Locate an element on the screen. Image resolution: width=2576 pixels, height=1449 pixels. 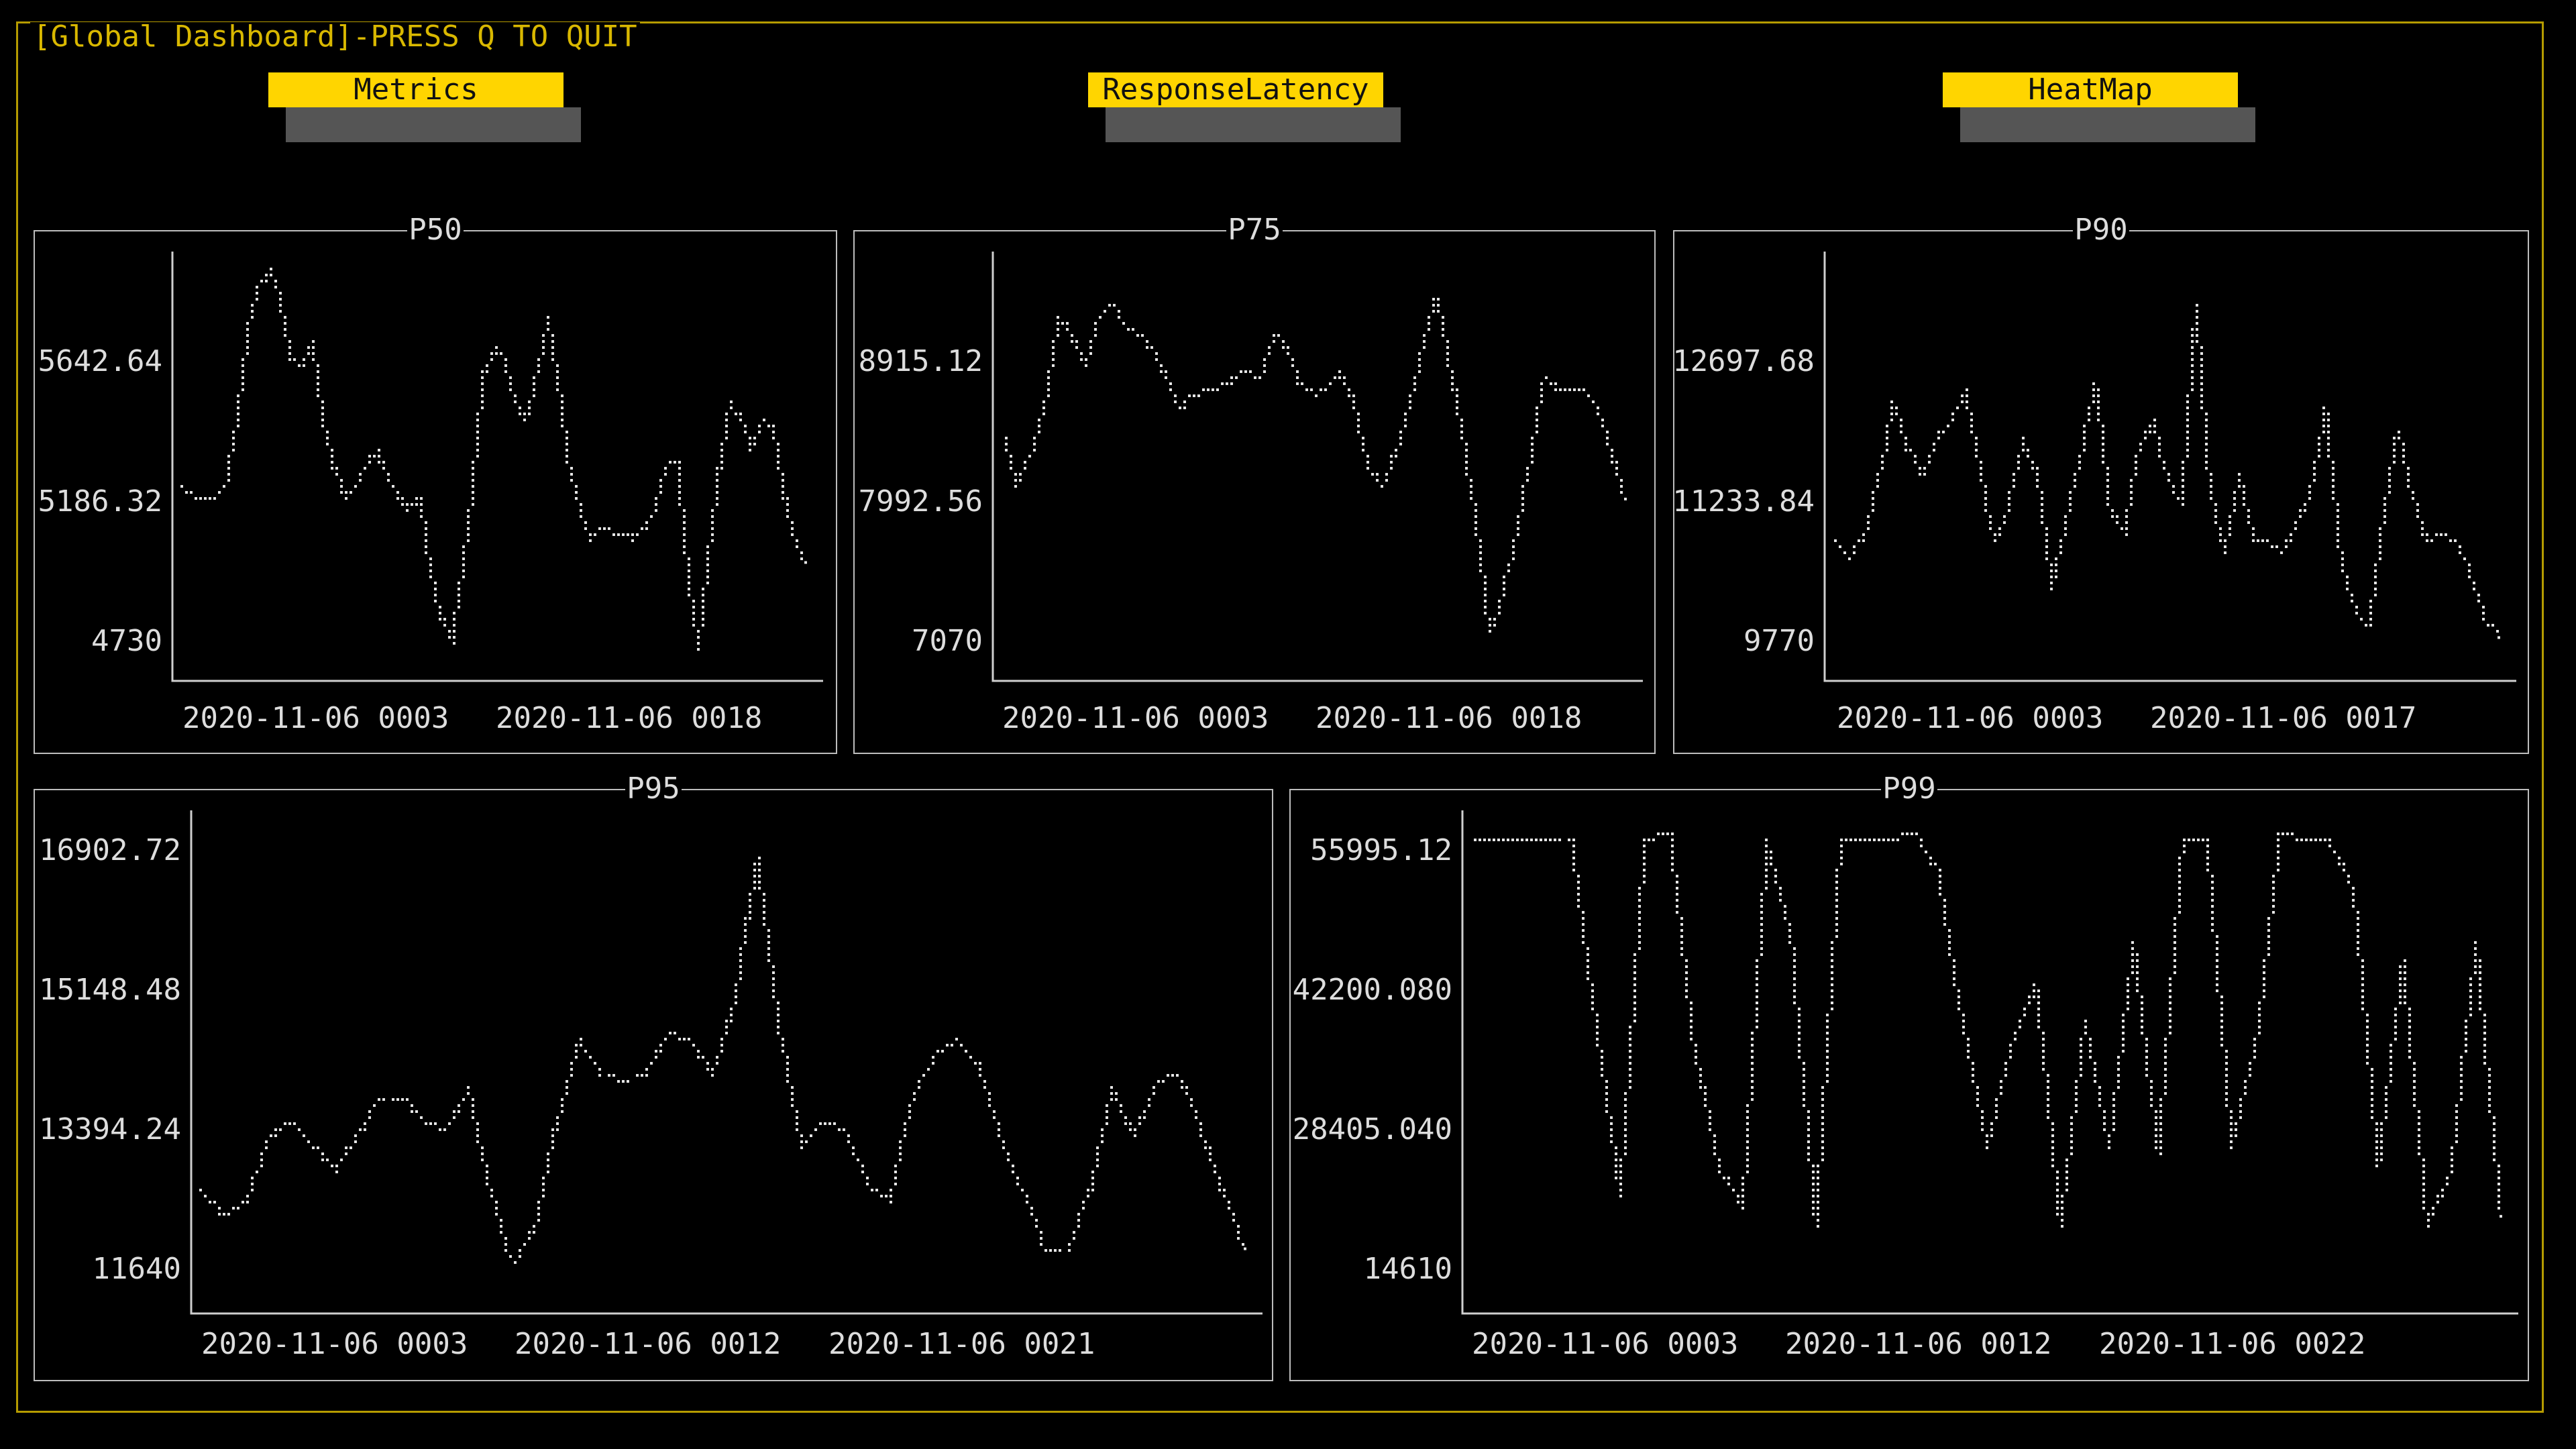
panel-title-p95: P95 is located at coordinates (653, 788).